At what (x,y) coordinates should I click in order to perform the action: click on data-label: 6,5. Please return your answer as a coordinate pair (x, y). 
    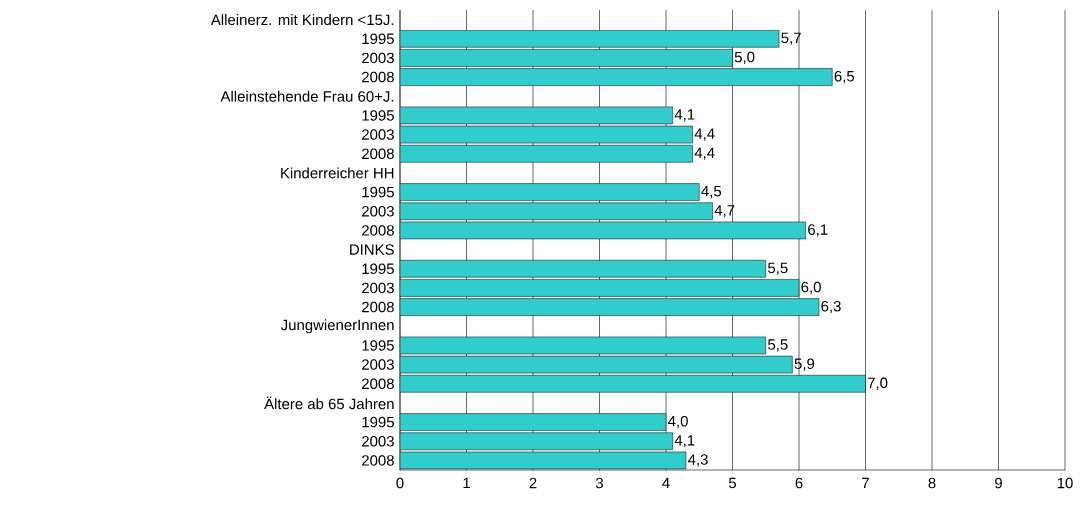
    Looking at the image, I should click on (844, 77).